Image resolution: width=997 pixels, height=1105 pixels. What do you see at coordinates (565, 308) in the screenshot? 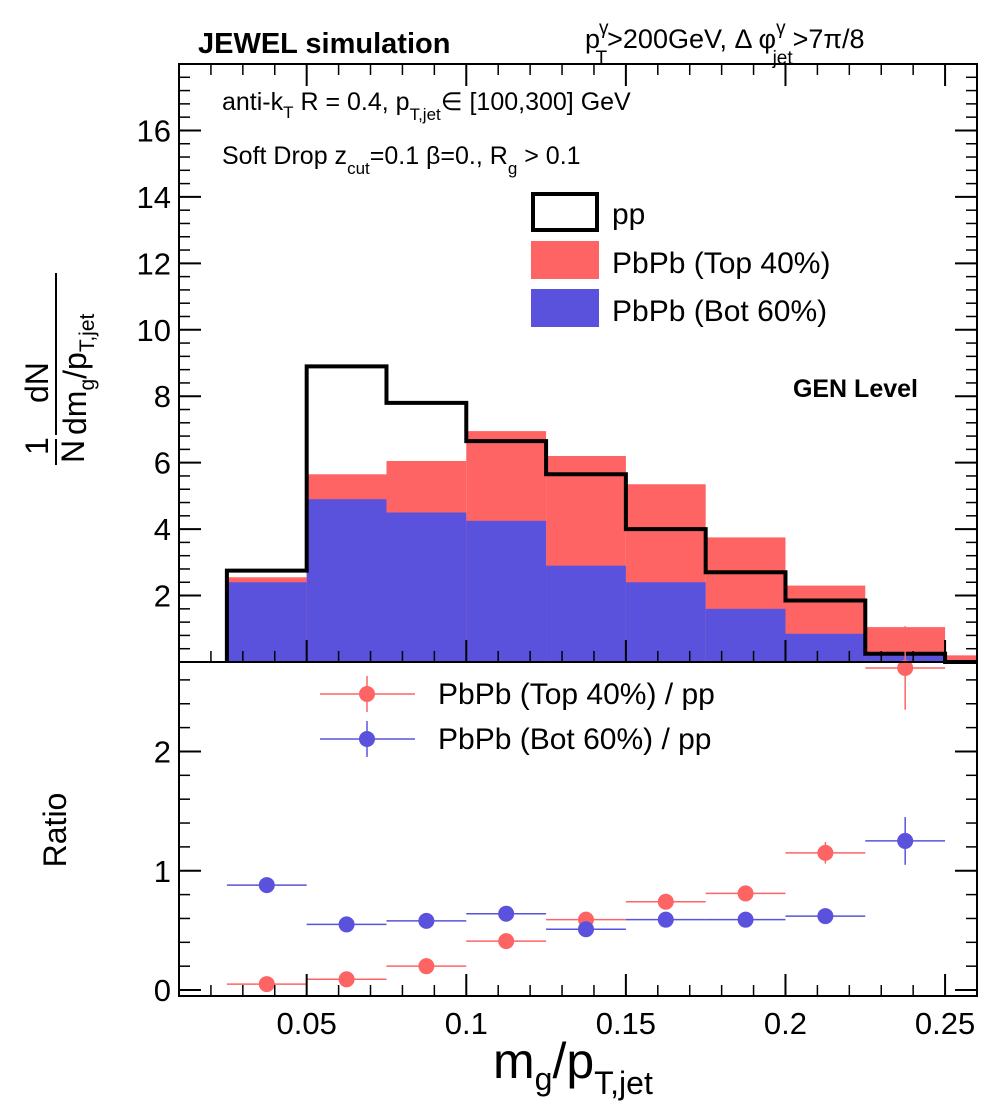
I see `legend-swatch-bot60` at bounding box center [565, 308].